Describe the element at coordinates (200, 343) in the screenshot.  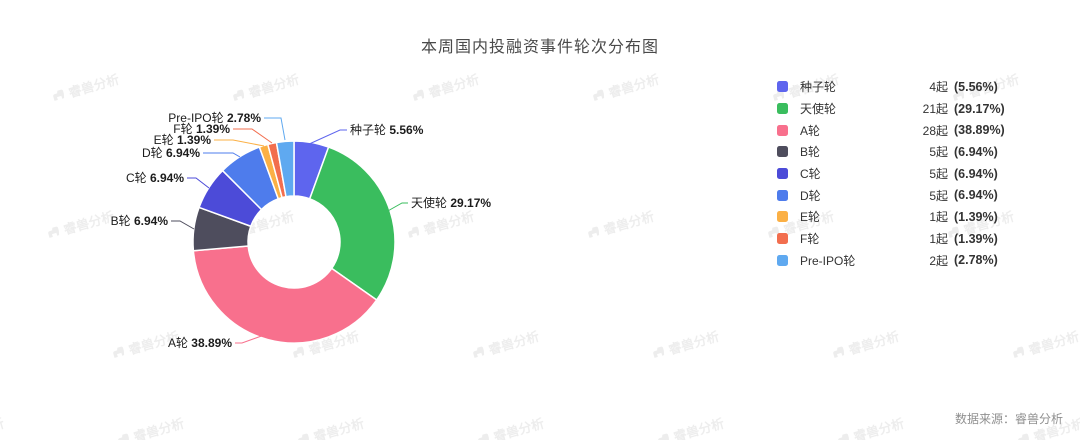
I see `pie-label-2: A轮 38.89%` at that location.